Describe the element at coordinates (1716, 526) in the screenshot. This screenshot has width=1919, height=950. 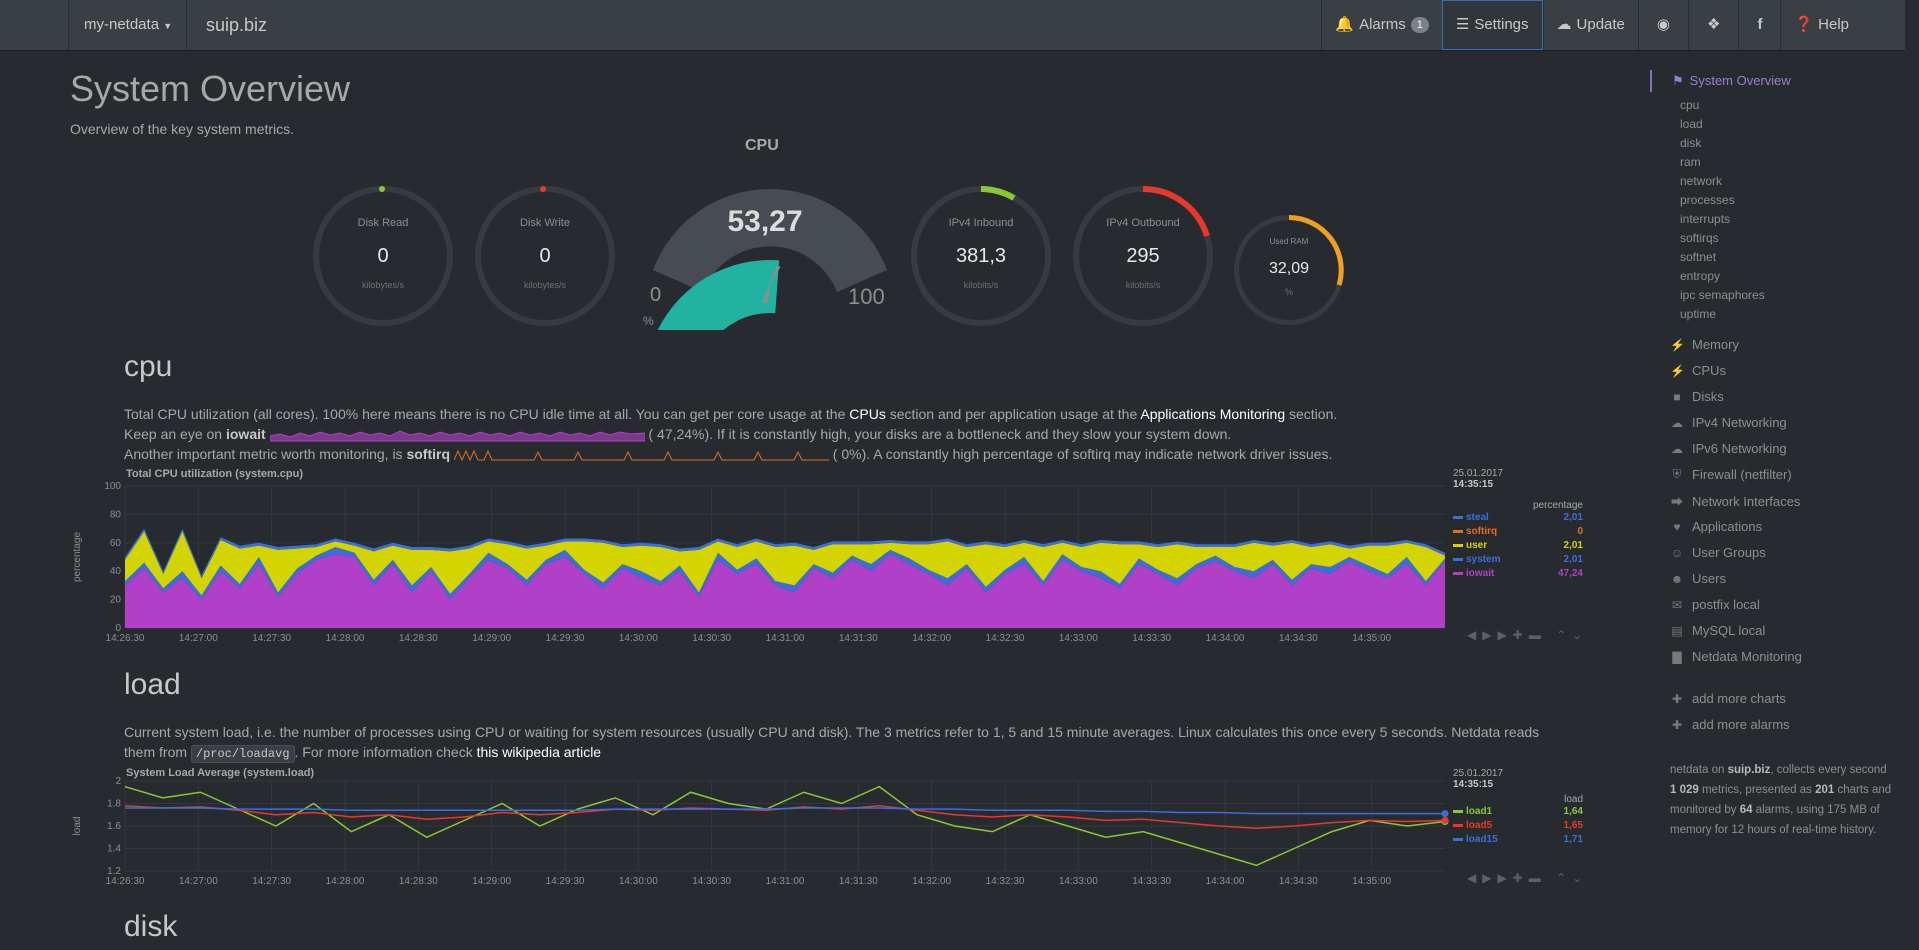
I see `sidebar-item-applications: ♥ Applications` at that location.